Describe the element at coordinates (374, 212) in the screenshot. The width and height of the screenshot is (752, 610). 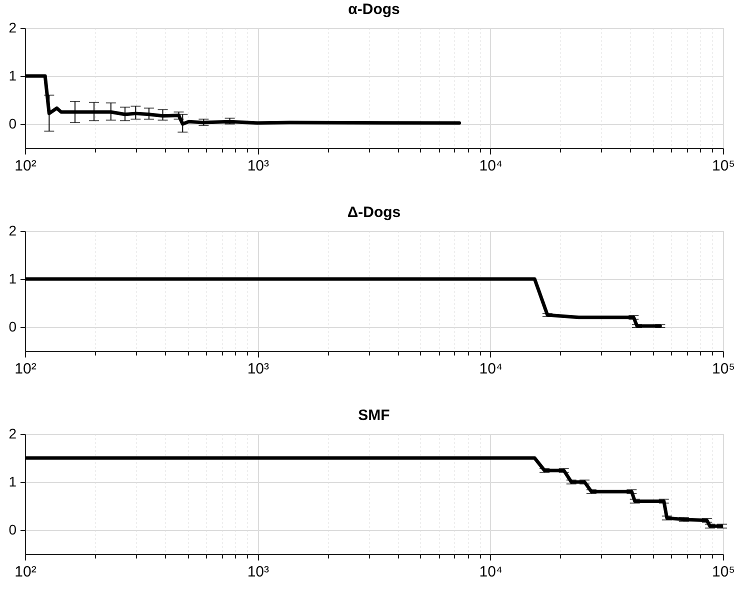
I see `chart-title: Δ-Dogs` at that location.